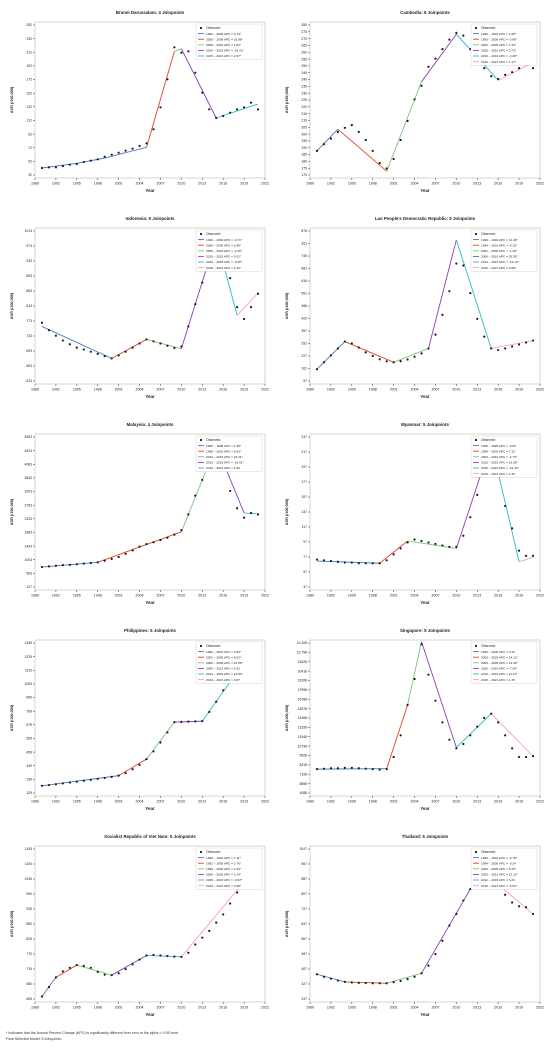  I want to click on legend-entry: 2013 – 2019 APC = 10.50*, so click(225, 674).